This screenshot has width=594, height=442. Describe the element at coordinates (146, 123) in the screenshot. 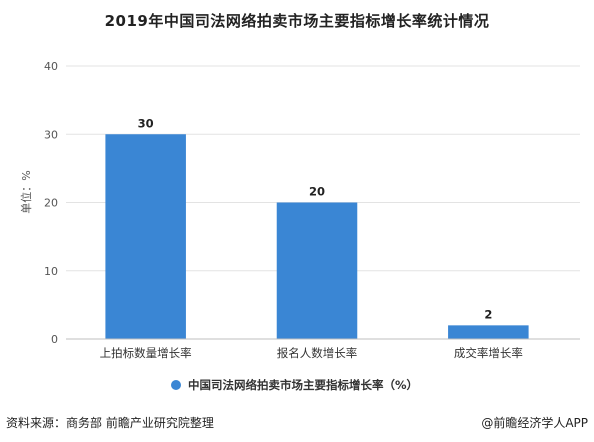

I see `data-label: 30` at that location.